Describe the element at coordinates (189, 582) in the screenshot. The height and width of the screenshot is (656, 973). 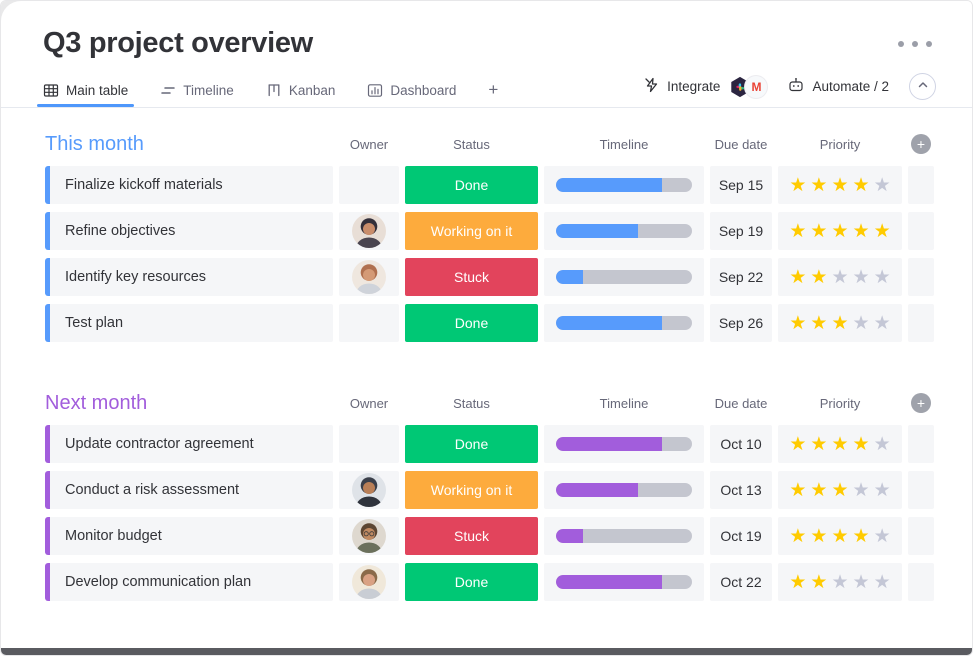
I see `task-name-cell: Develop communication plan` at that location.